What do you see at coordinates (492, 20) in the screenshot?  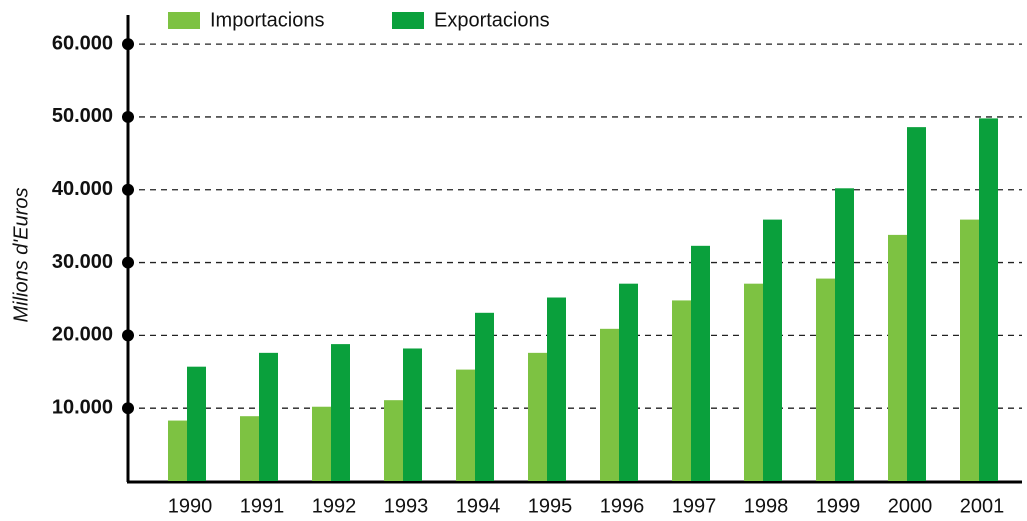 I see `legend-label: Exportacions` at bounding box center [492, 20].